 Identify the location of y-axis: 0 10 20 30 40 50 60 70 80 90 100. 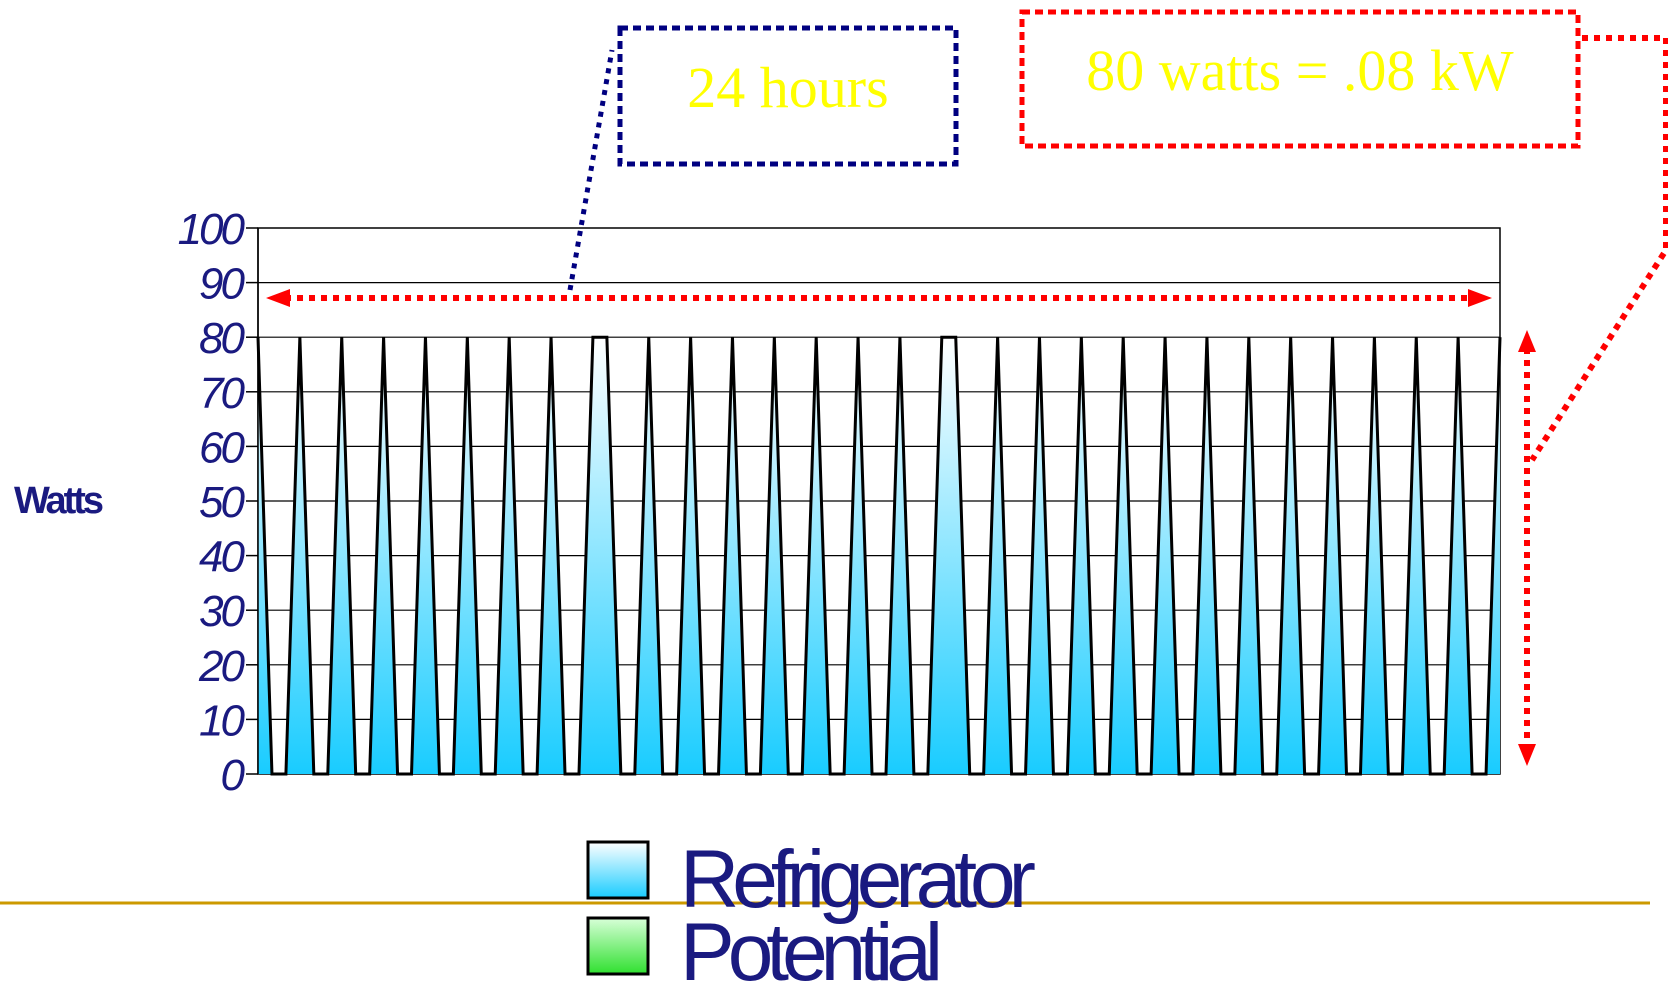
(218, 502).